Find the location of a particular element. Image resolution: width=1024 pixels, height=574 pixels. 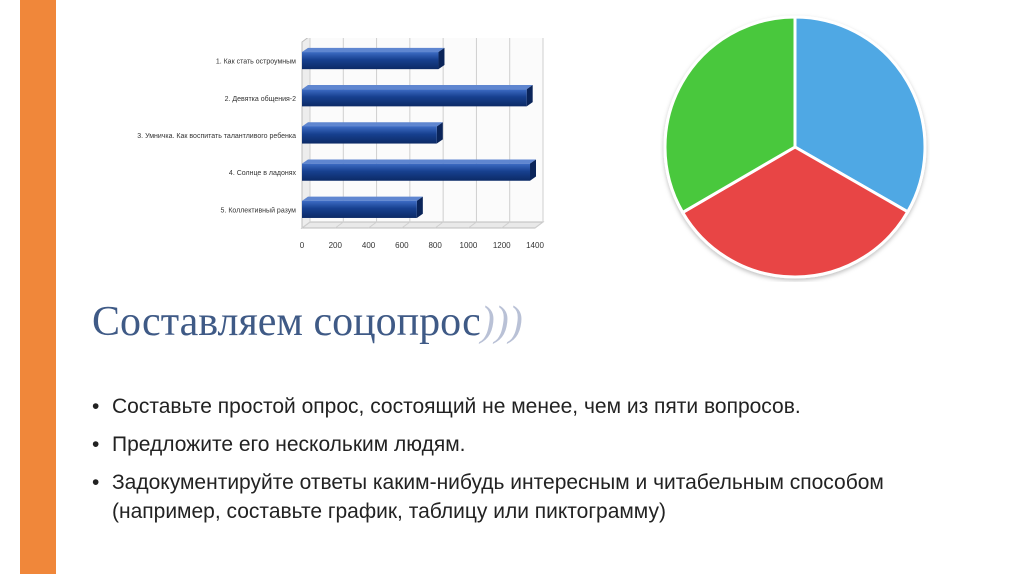

bar-chart-tick-label: 400 is located at coordinates (369, 245).